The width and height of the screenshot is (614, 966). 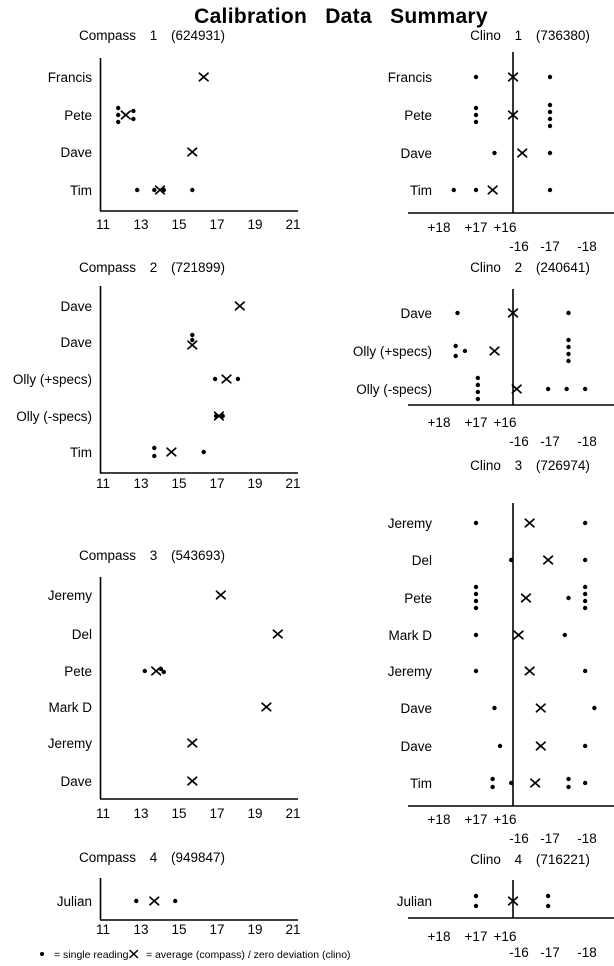 I want to click on tick-label: 13, so click(x=140, y=224).